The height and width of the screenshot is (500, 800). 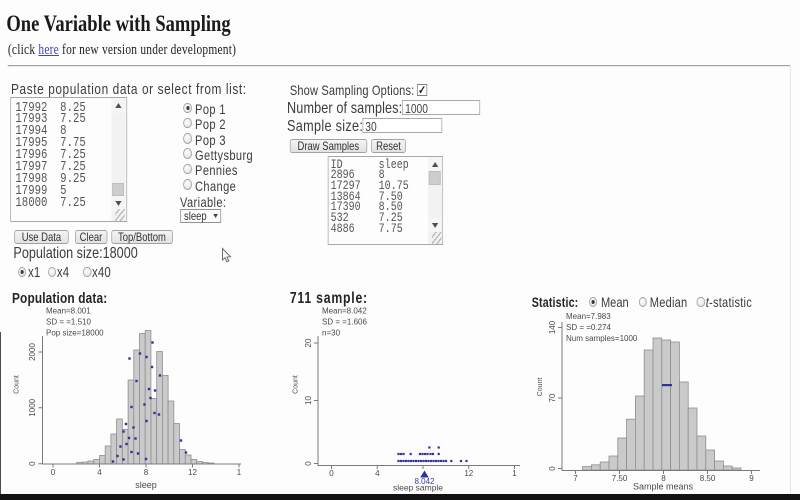 What do you see at coordinates (68, 322) in the screenshot?
I see `svg-text: SD = =1.510` at bounding box center [68, 322].